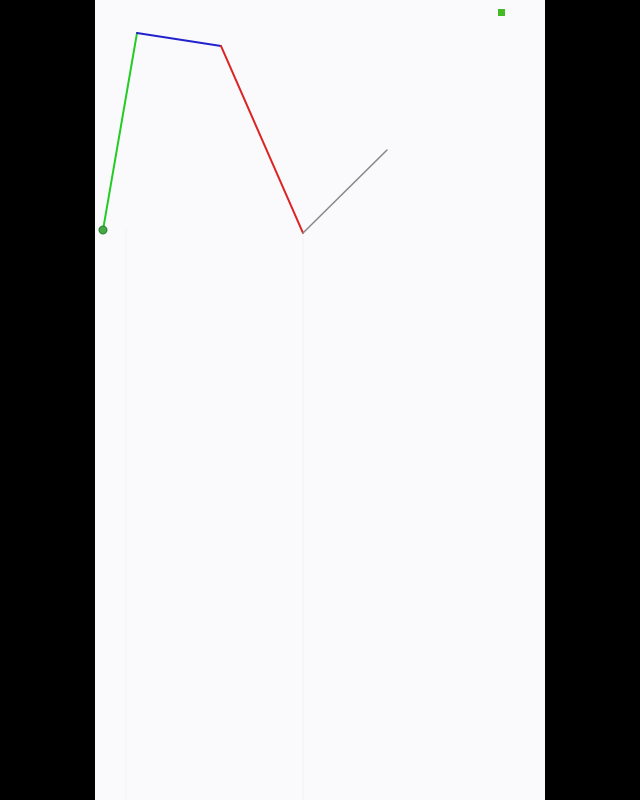 This screenshot has height=800, width=640. I want to click on letterbox-left, so click(47, 400).